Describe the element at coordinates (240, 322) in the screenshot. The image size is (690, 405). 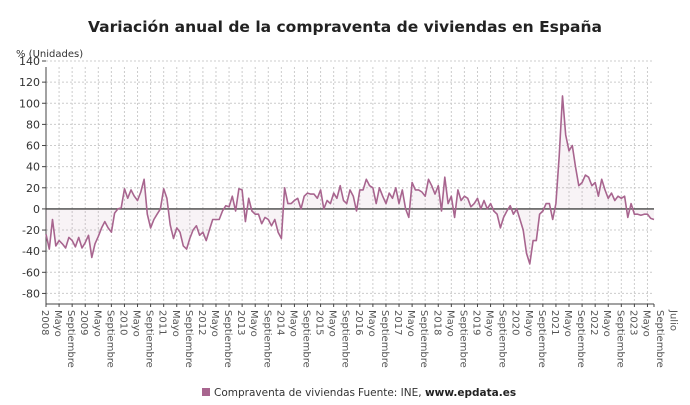
I see `x-tick-label: 2013` at that location.